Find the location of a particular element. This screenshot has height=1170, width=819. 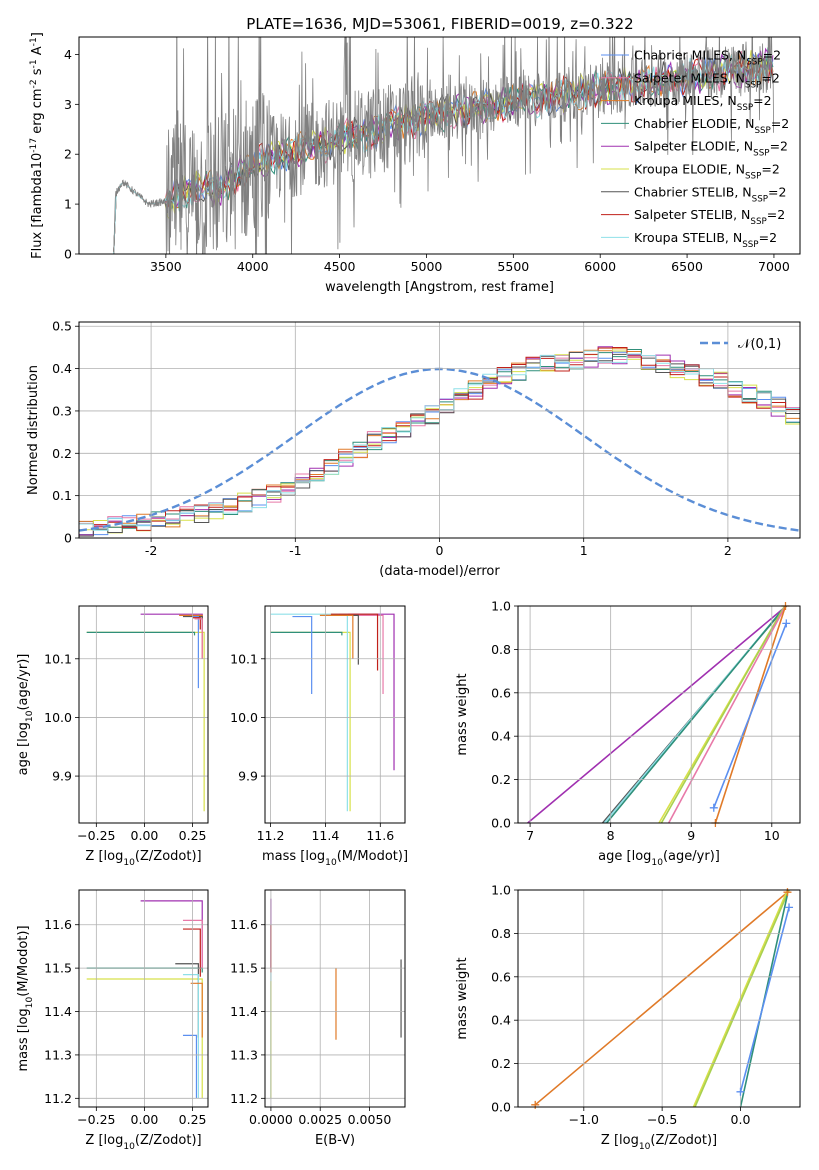

plot-data-spectrum is located at coordinates (443, 145).